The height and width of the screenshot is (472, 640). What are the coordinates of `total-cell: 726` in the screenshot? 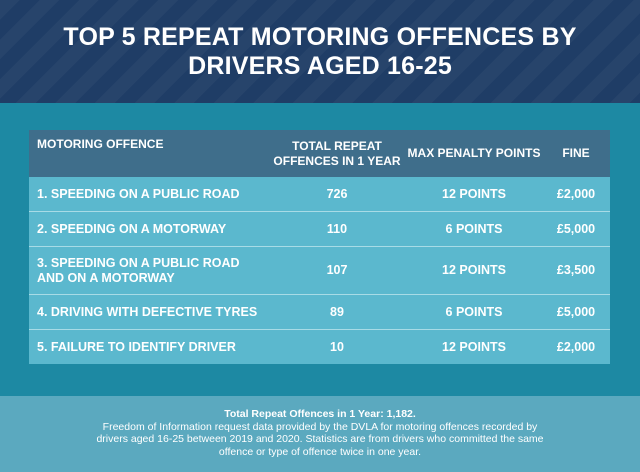 It's located at (337, 194).